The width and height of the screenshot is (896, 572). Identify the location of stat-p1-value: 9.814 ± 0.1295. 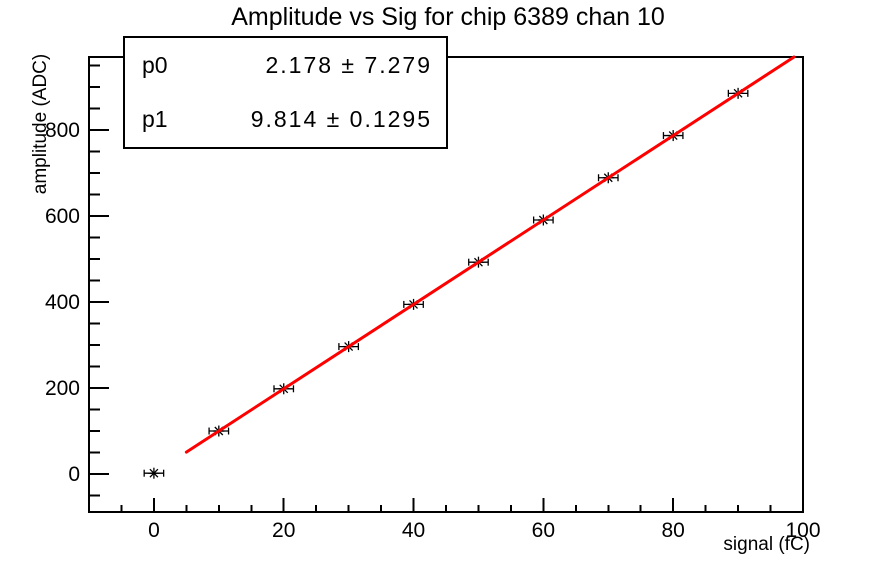
(341, 119).